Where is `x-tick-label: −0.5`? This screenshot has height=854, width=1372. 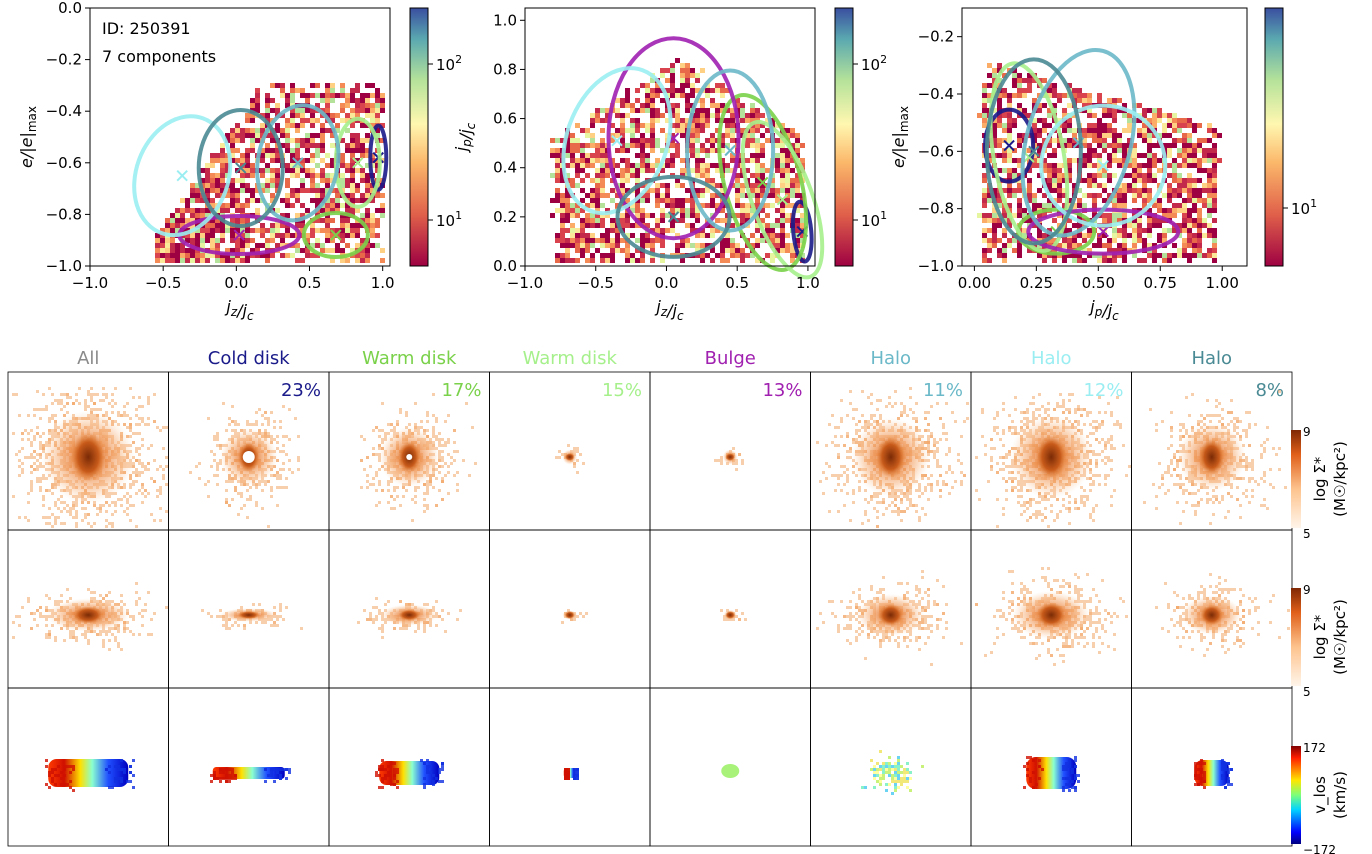 x-tick-label: −0.5 is located at coordinates (596, 283).